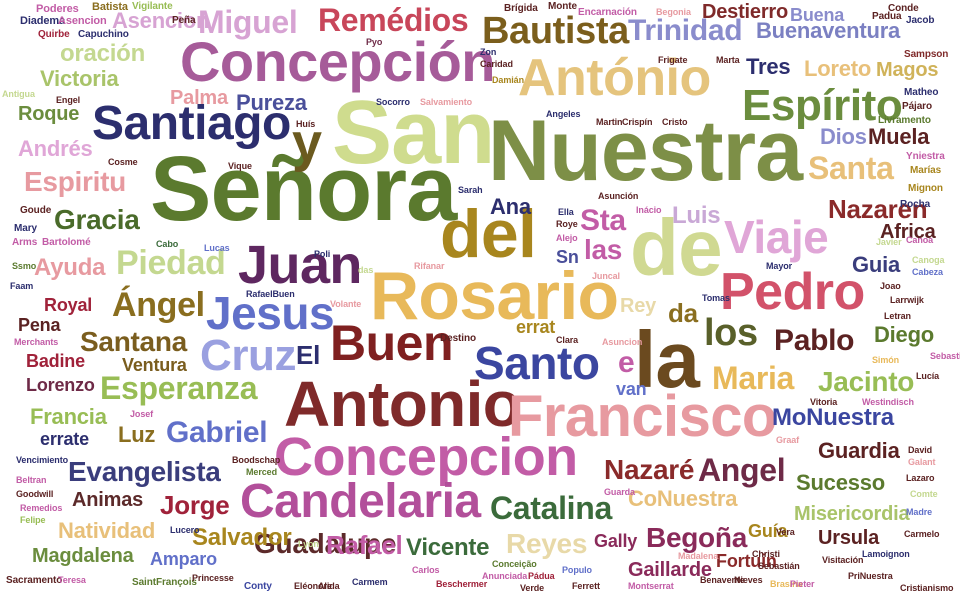 The height and width of the screenshot is (600, 960). Describe the element at coordinates (270, 294) in the screenshot. I see `word-small: RafaelBuen` at that location.